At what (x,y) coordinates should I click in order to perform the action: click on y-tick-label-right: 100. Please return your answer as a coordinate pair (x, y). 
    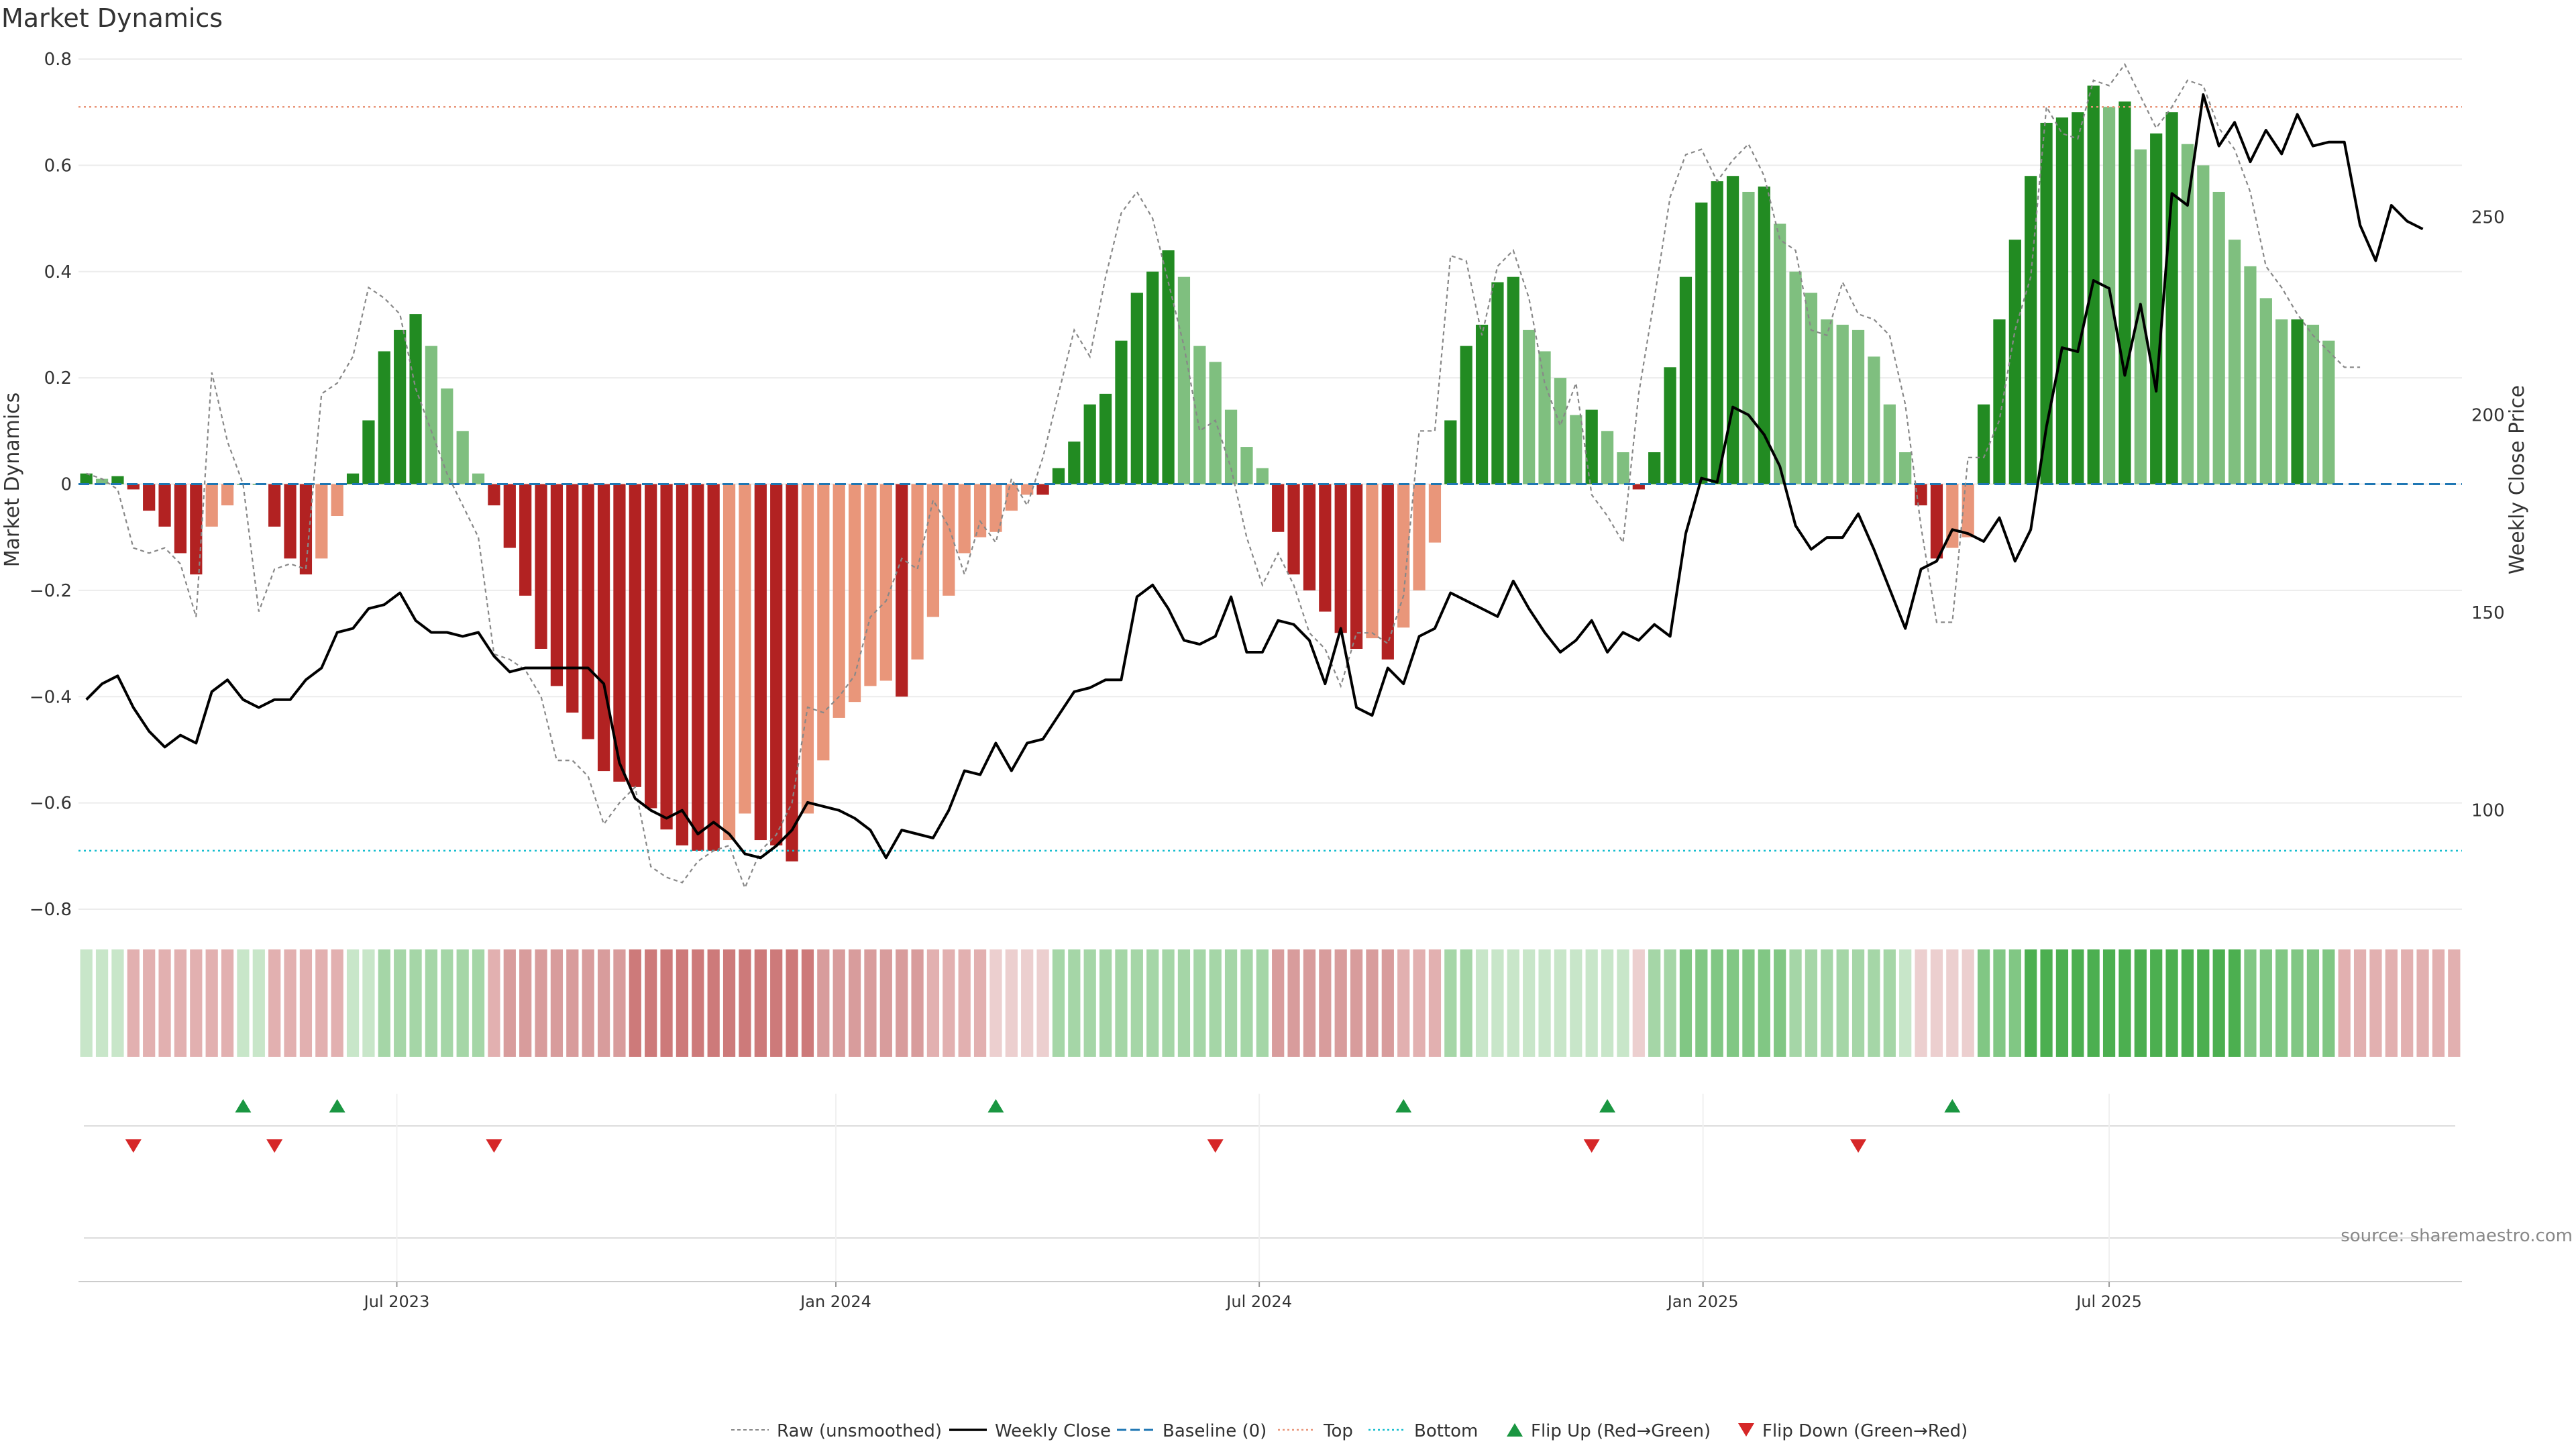
    Looking at the image, I should click on (2488, 811).